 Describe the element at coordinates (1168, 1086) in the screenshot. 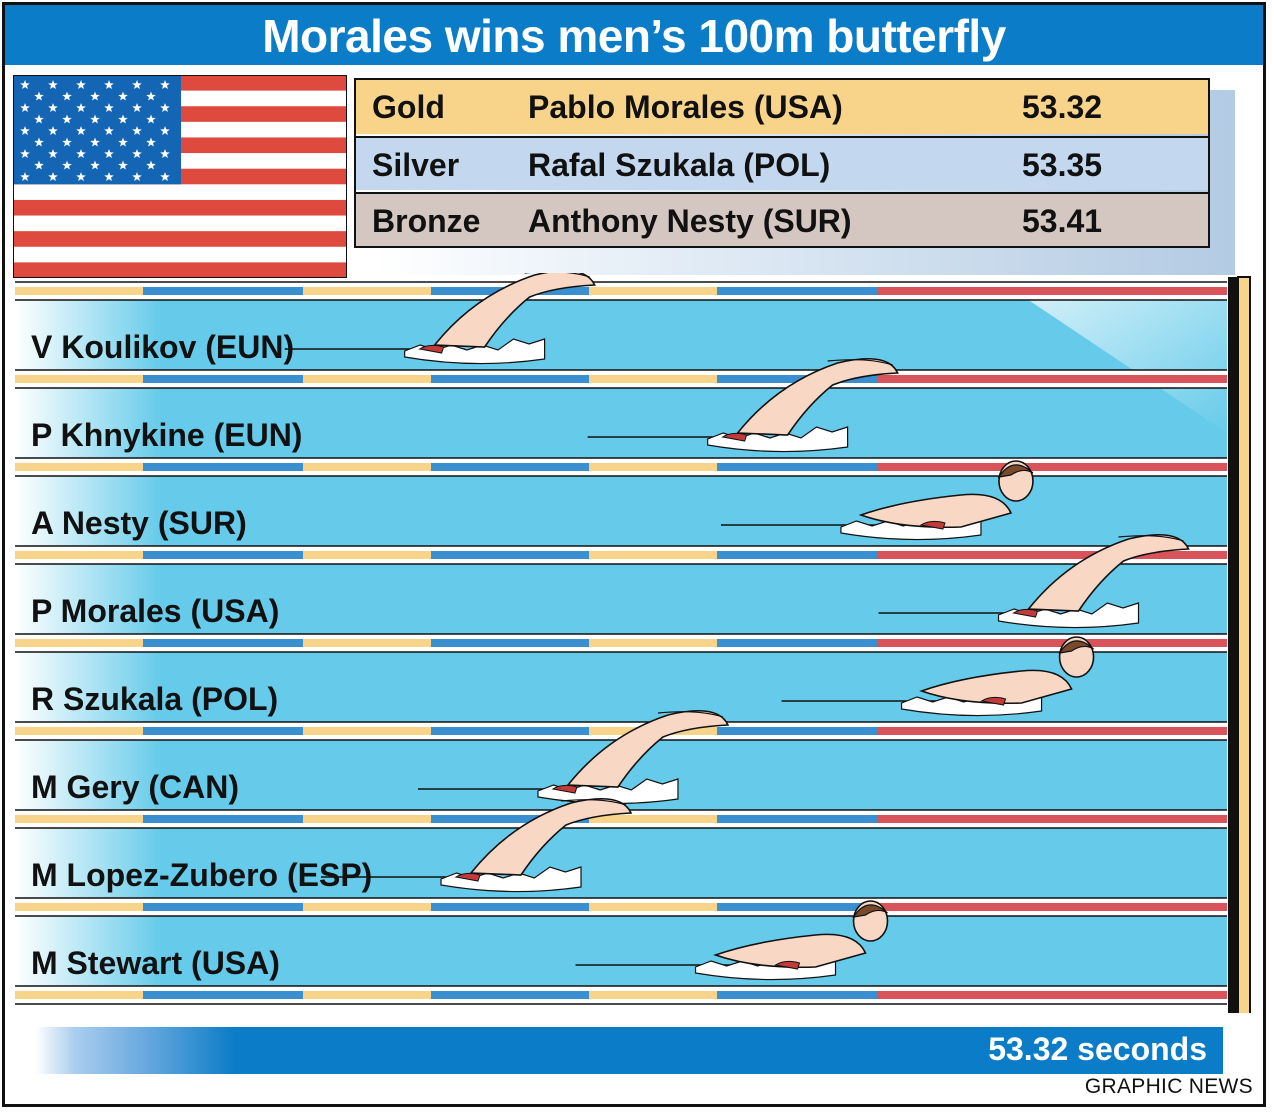

I see `credit-text: GRAPHIC NEWS` at that location.